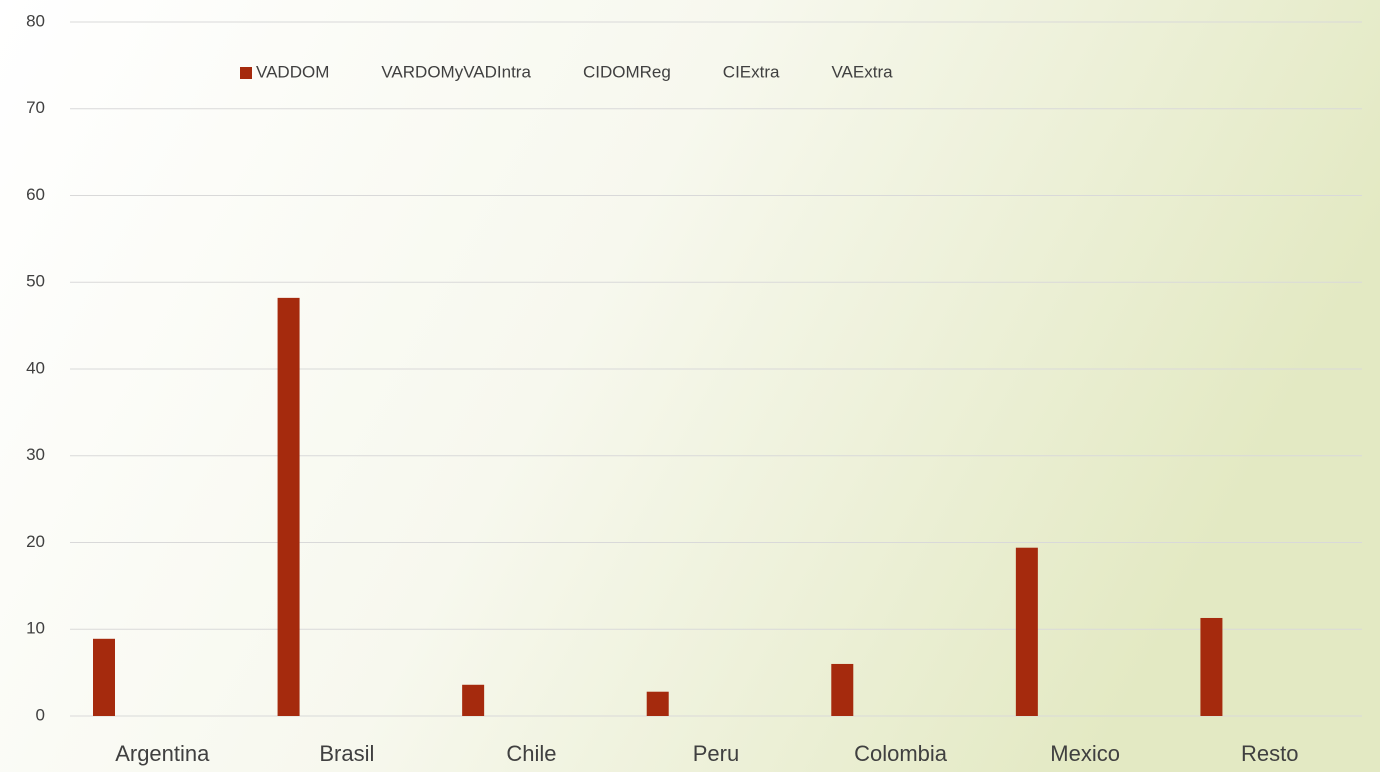 The width and height of the screenshot is (1380, 772). Describe the element at coordinates (35, 20) in the screenshot. I see `y-tick-label: 80` at that location.